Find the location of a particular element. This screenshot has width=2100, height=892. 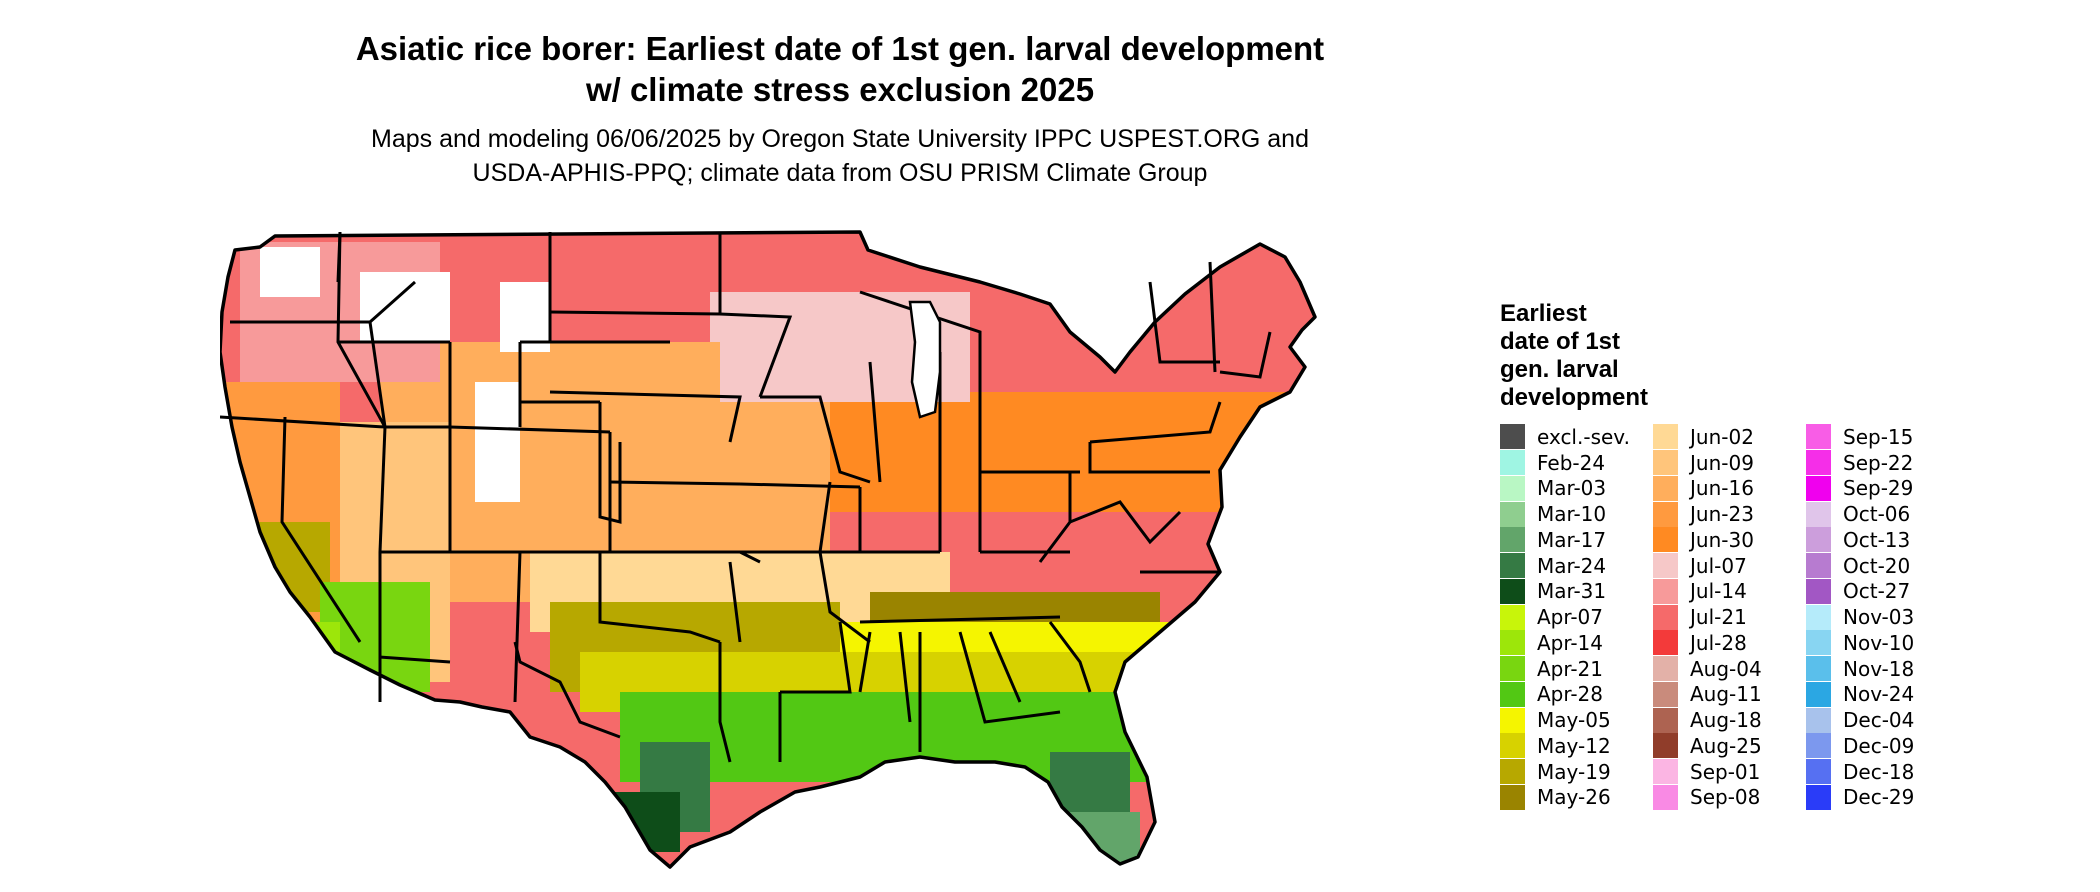

legend-item: Jul-14 is located at coordinates (1721, 591).